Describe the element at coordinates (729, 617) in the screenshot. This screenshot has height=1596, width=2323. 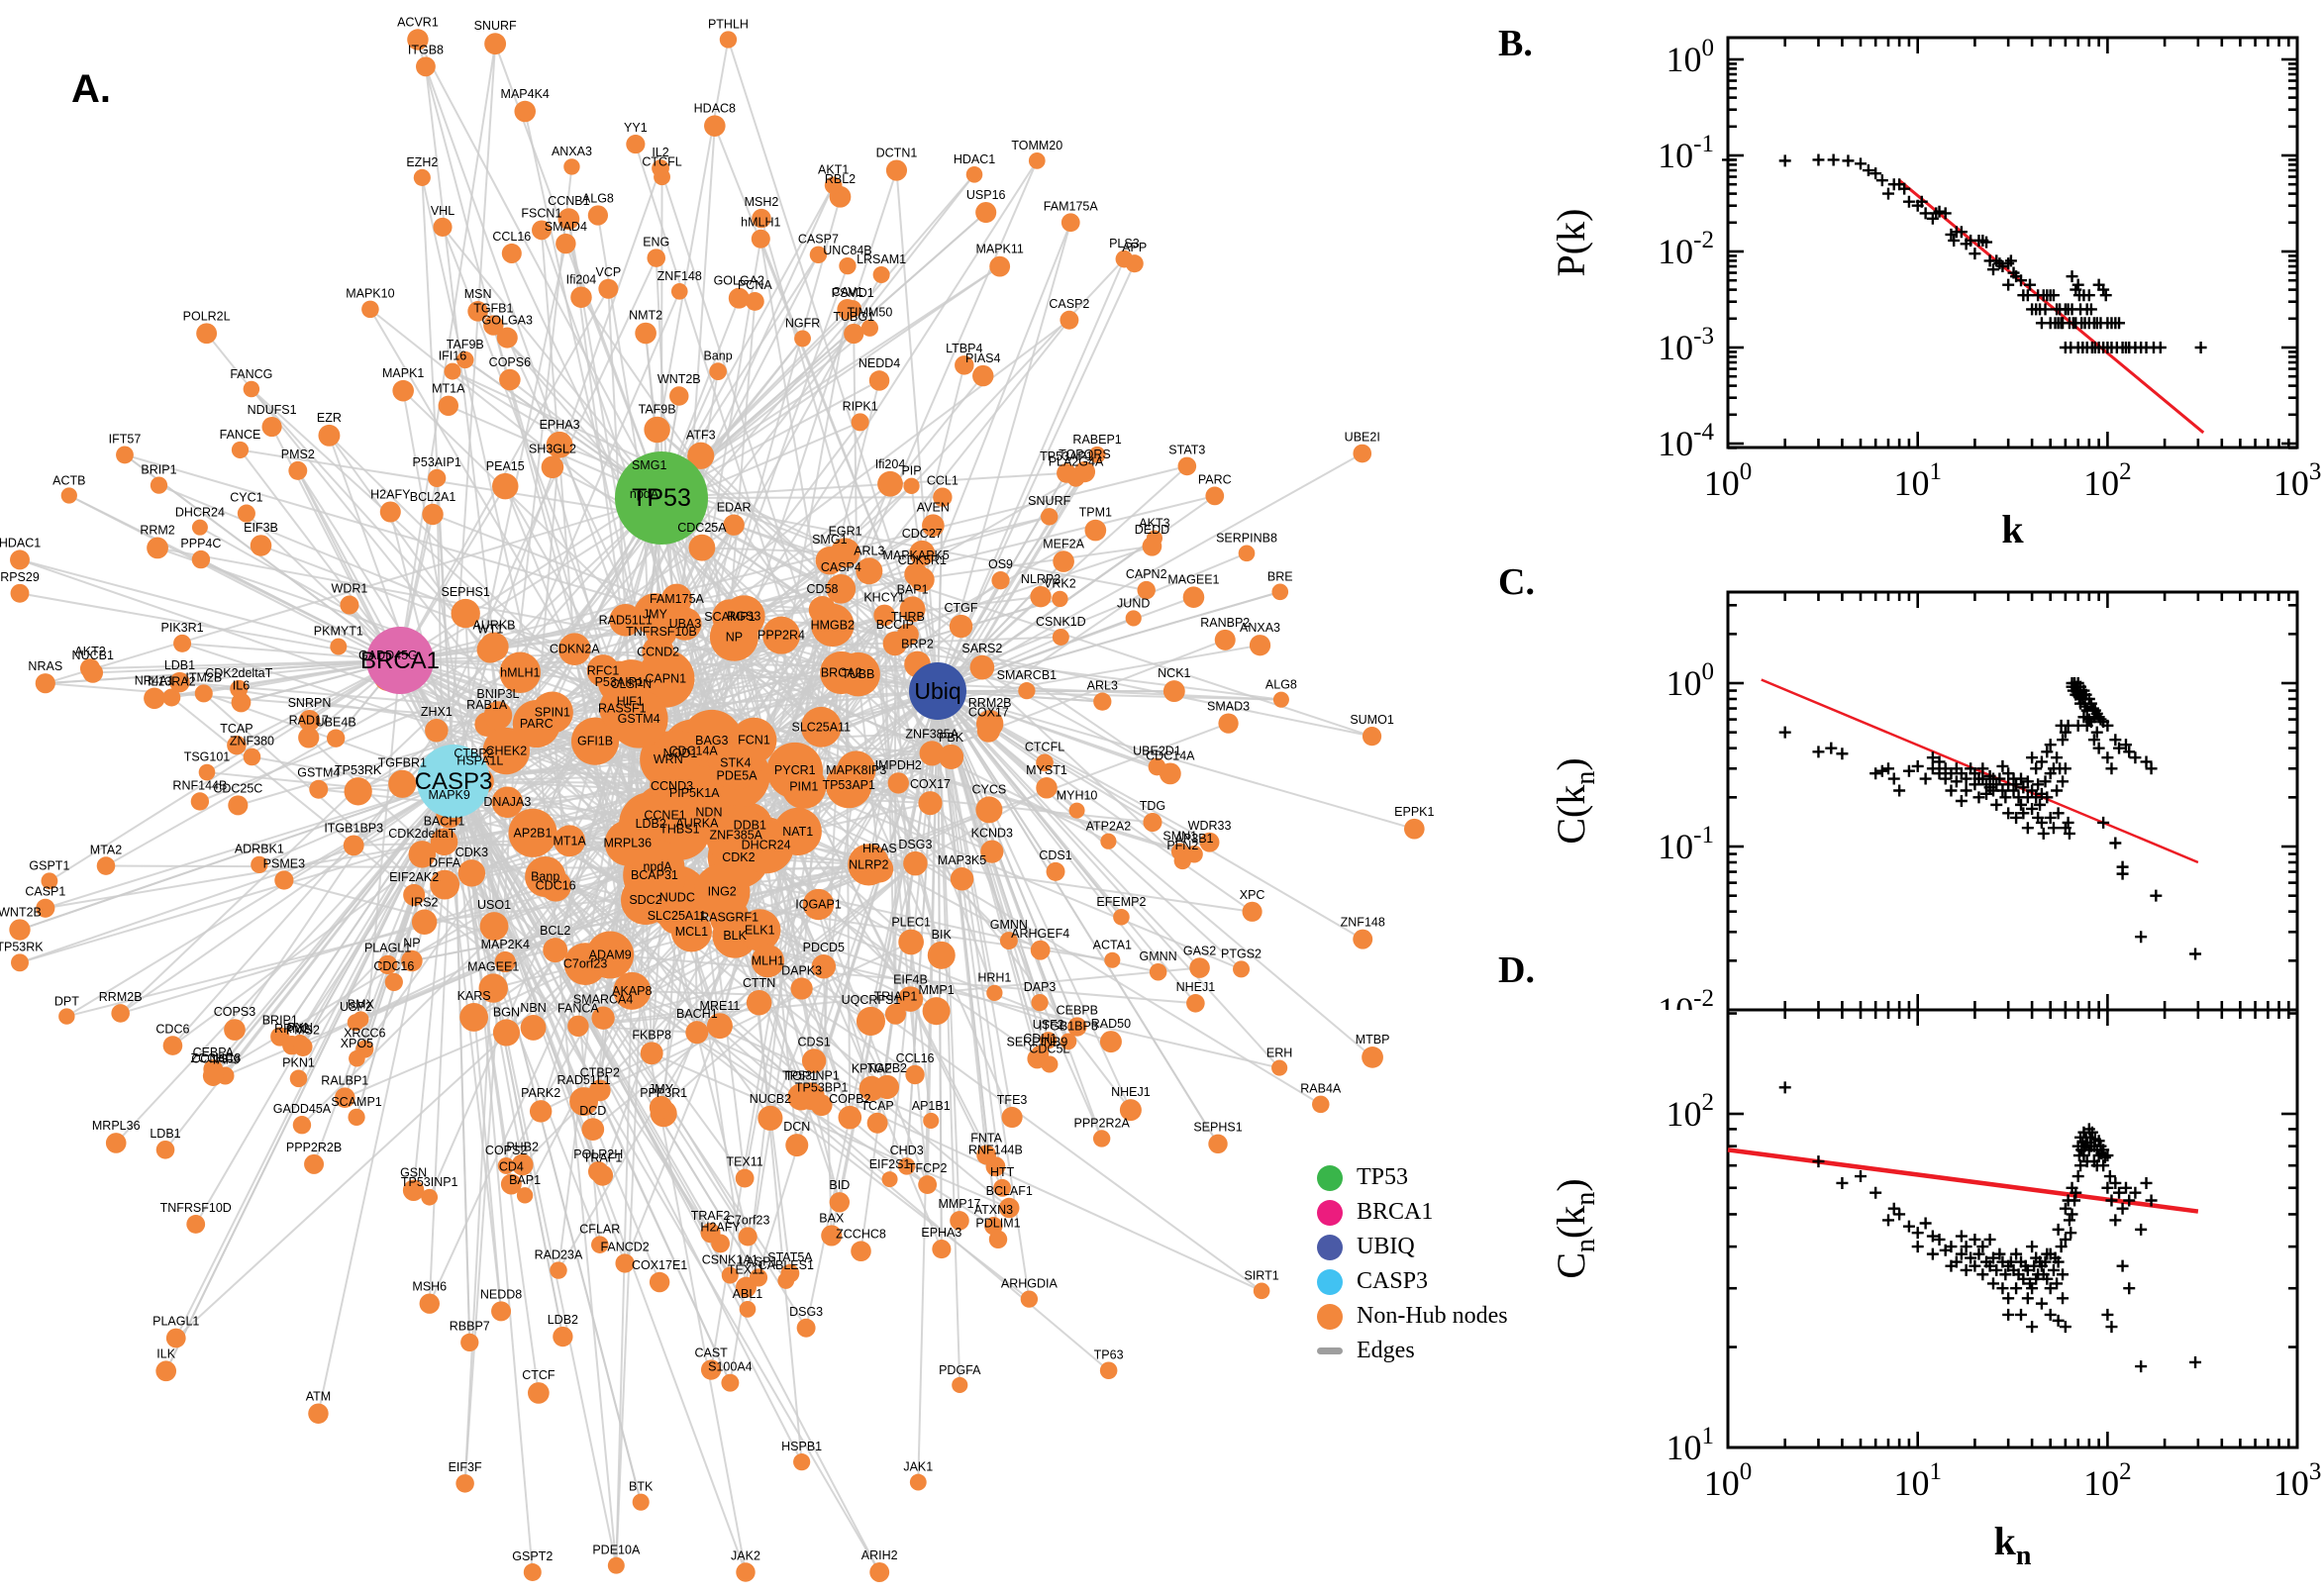
I see `node-label: SCAMP1` at that location.